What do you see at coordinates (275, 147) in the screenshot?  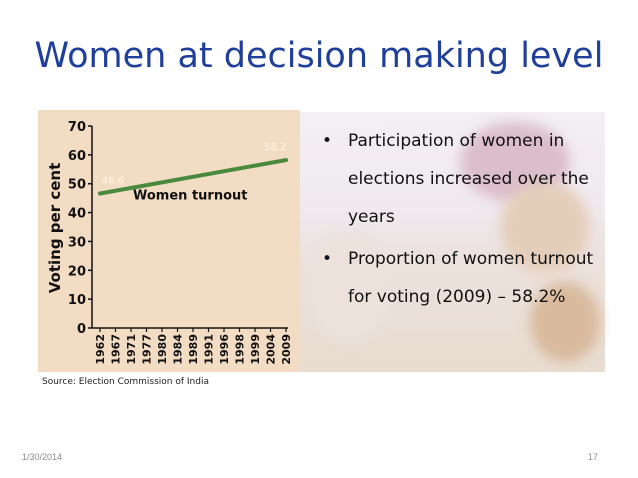 I see `data-label-end: 58.2` at bounding box center [275, 147].